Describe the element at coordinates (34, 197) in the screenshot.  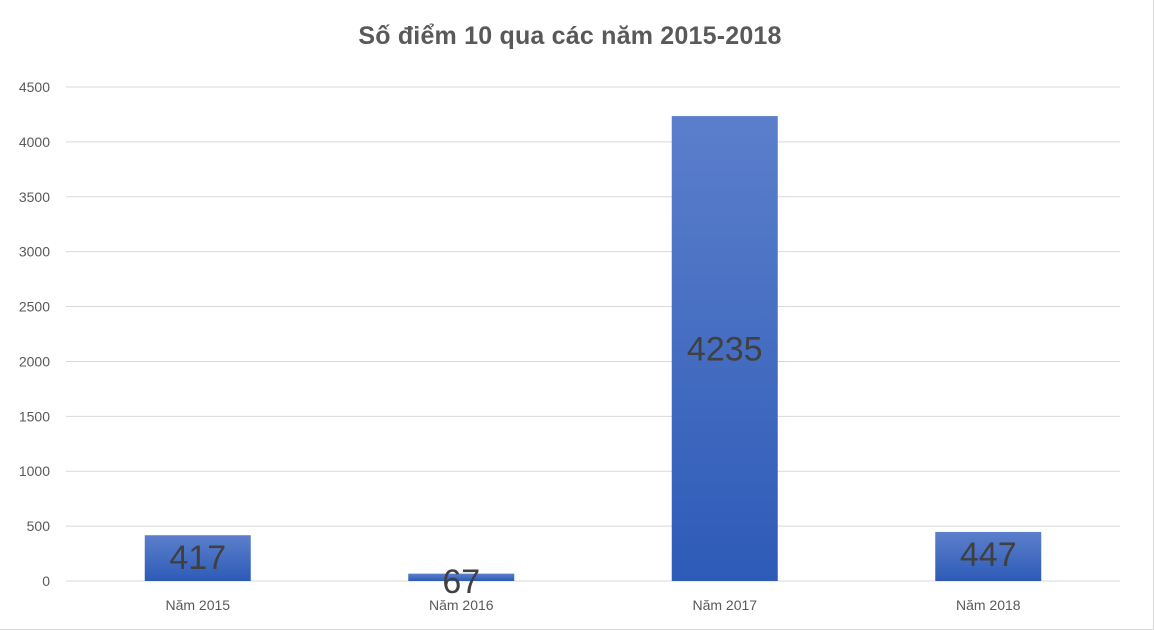
I see `y-tick-label: 3500` at that location.